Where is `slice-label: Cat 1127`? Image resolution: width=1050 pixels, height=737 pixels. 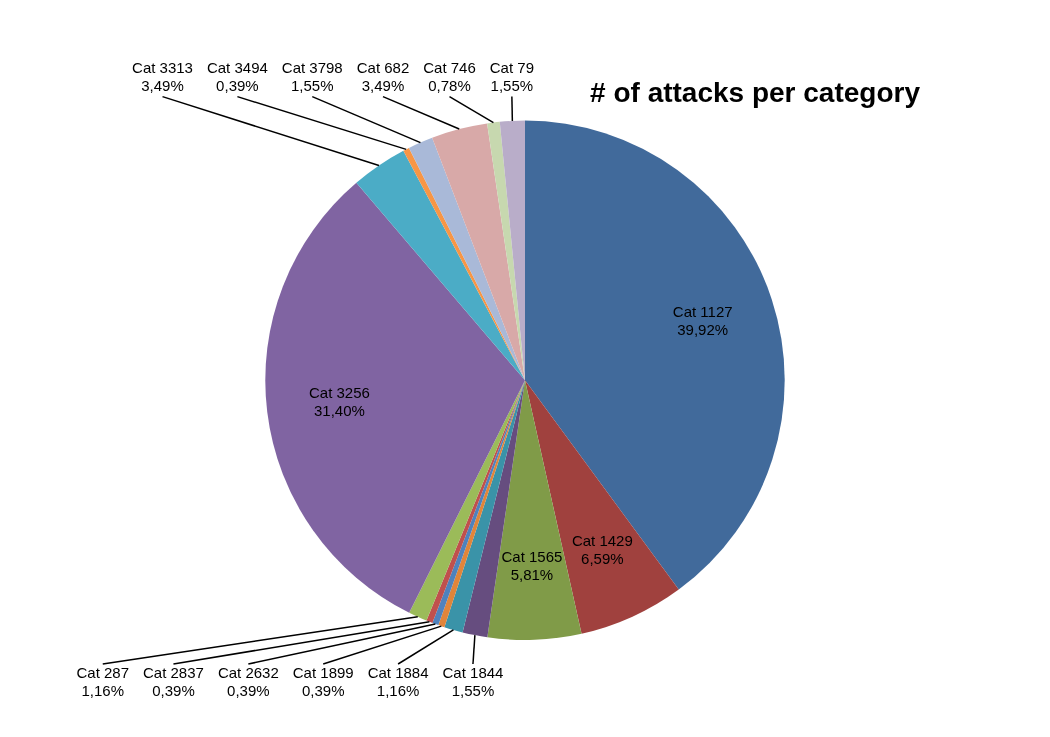 slice-label: Cat 1127 is located at coordinates (702, 312).